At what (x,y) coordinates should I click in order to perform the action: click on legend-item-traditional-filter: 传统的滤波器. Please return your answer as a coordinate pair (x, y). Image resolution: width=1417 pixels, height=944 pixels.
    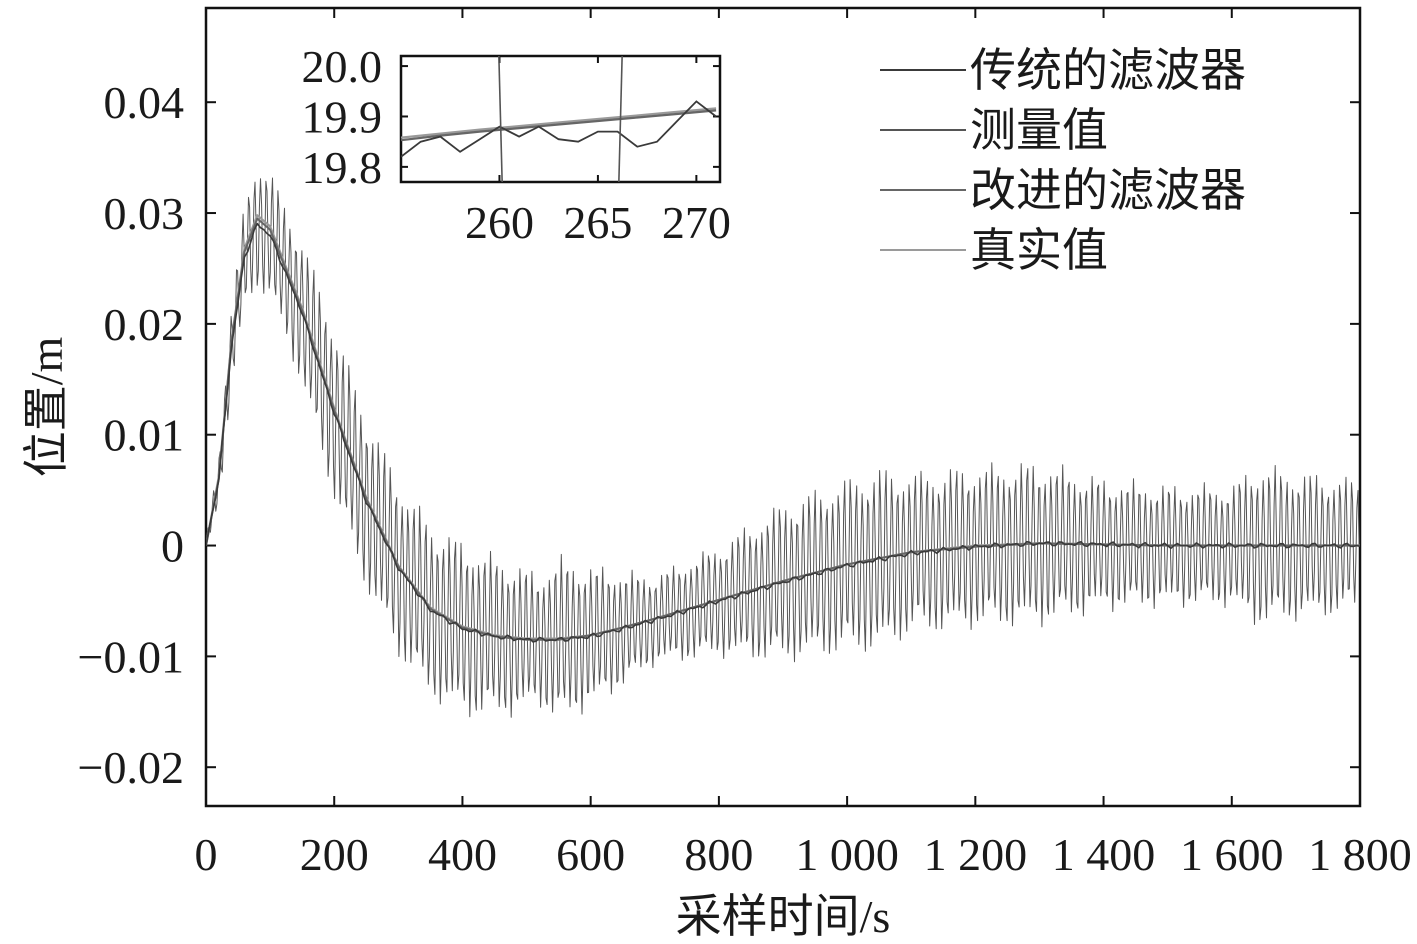
    Looking at the image, I should click on (1063, 70).